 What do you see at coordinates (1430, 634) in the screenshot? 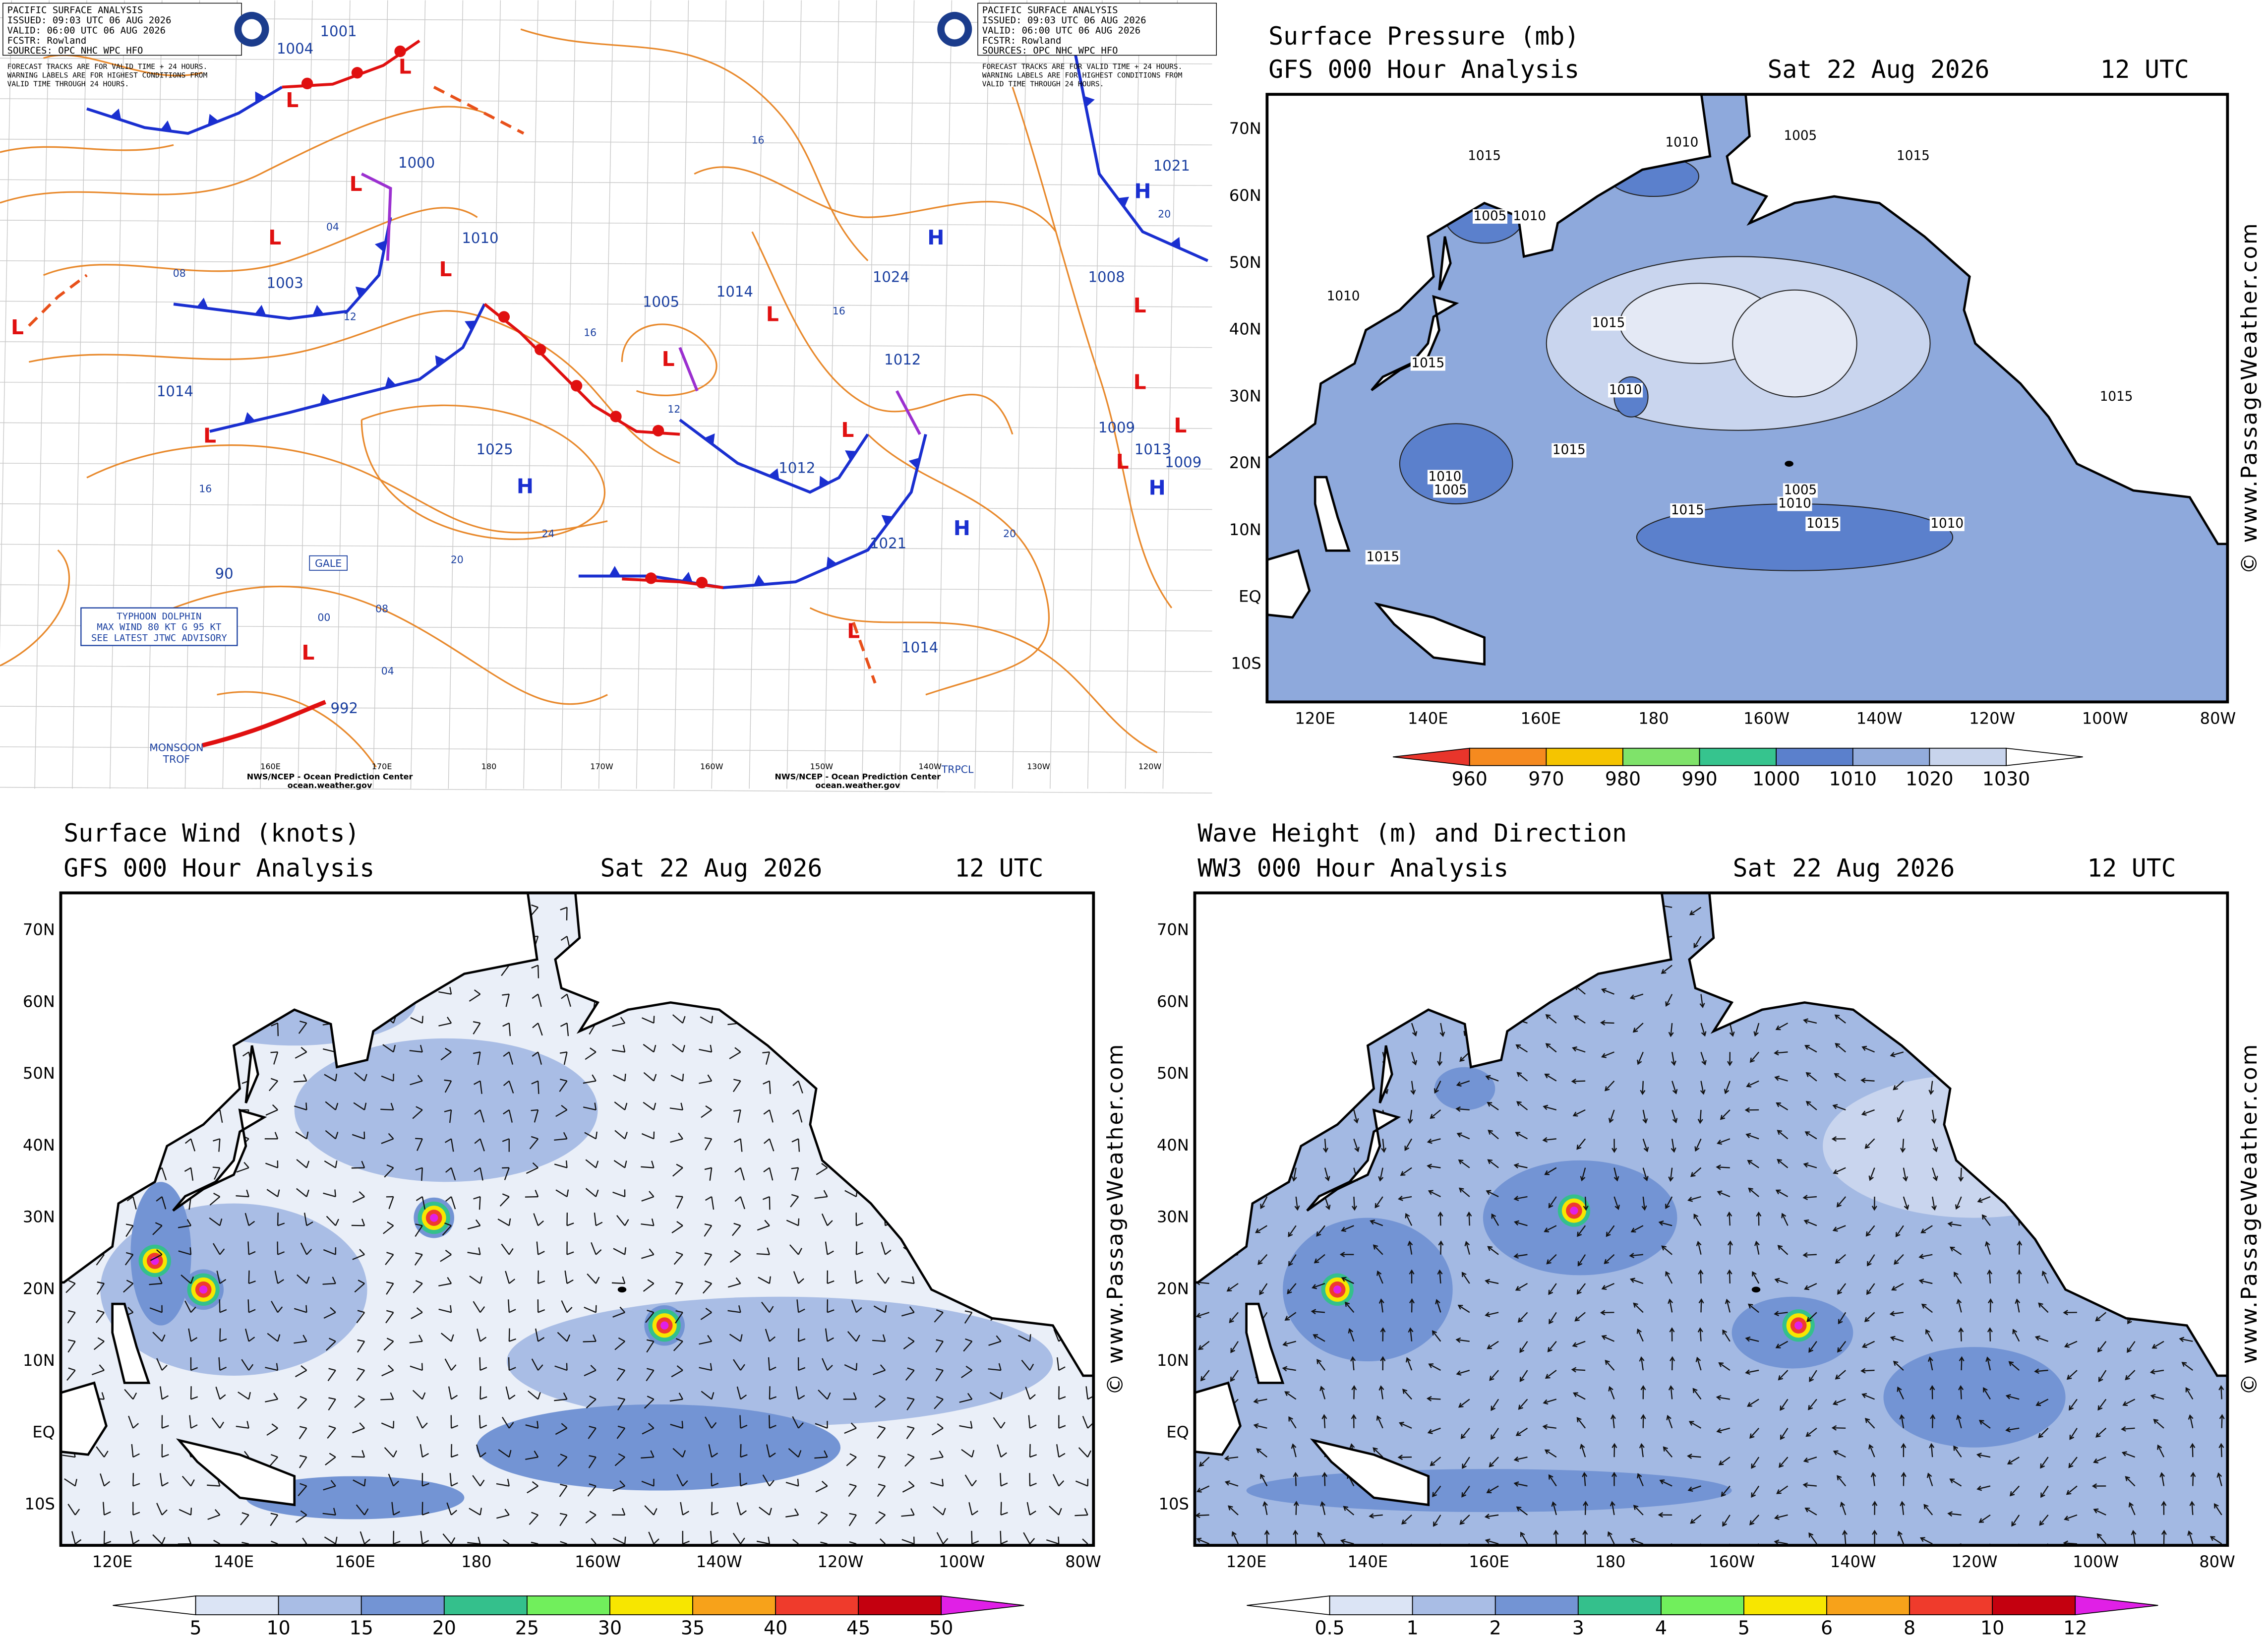
I see `land` at bounding box center [1430, 634].